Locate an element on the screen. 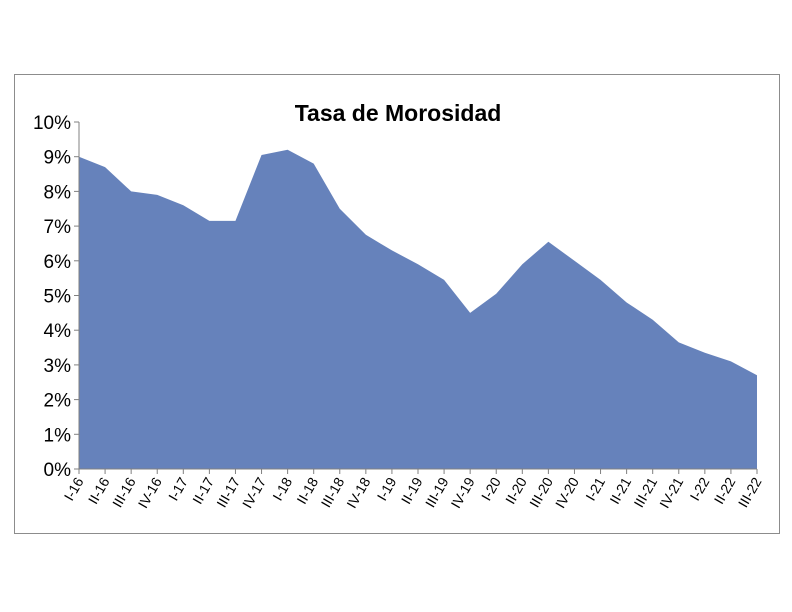 The image size is (792, 612). x-tick-label: III-16 is located at coordinates (124, 492).